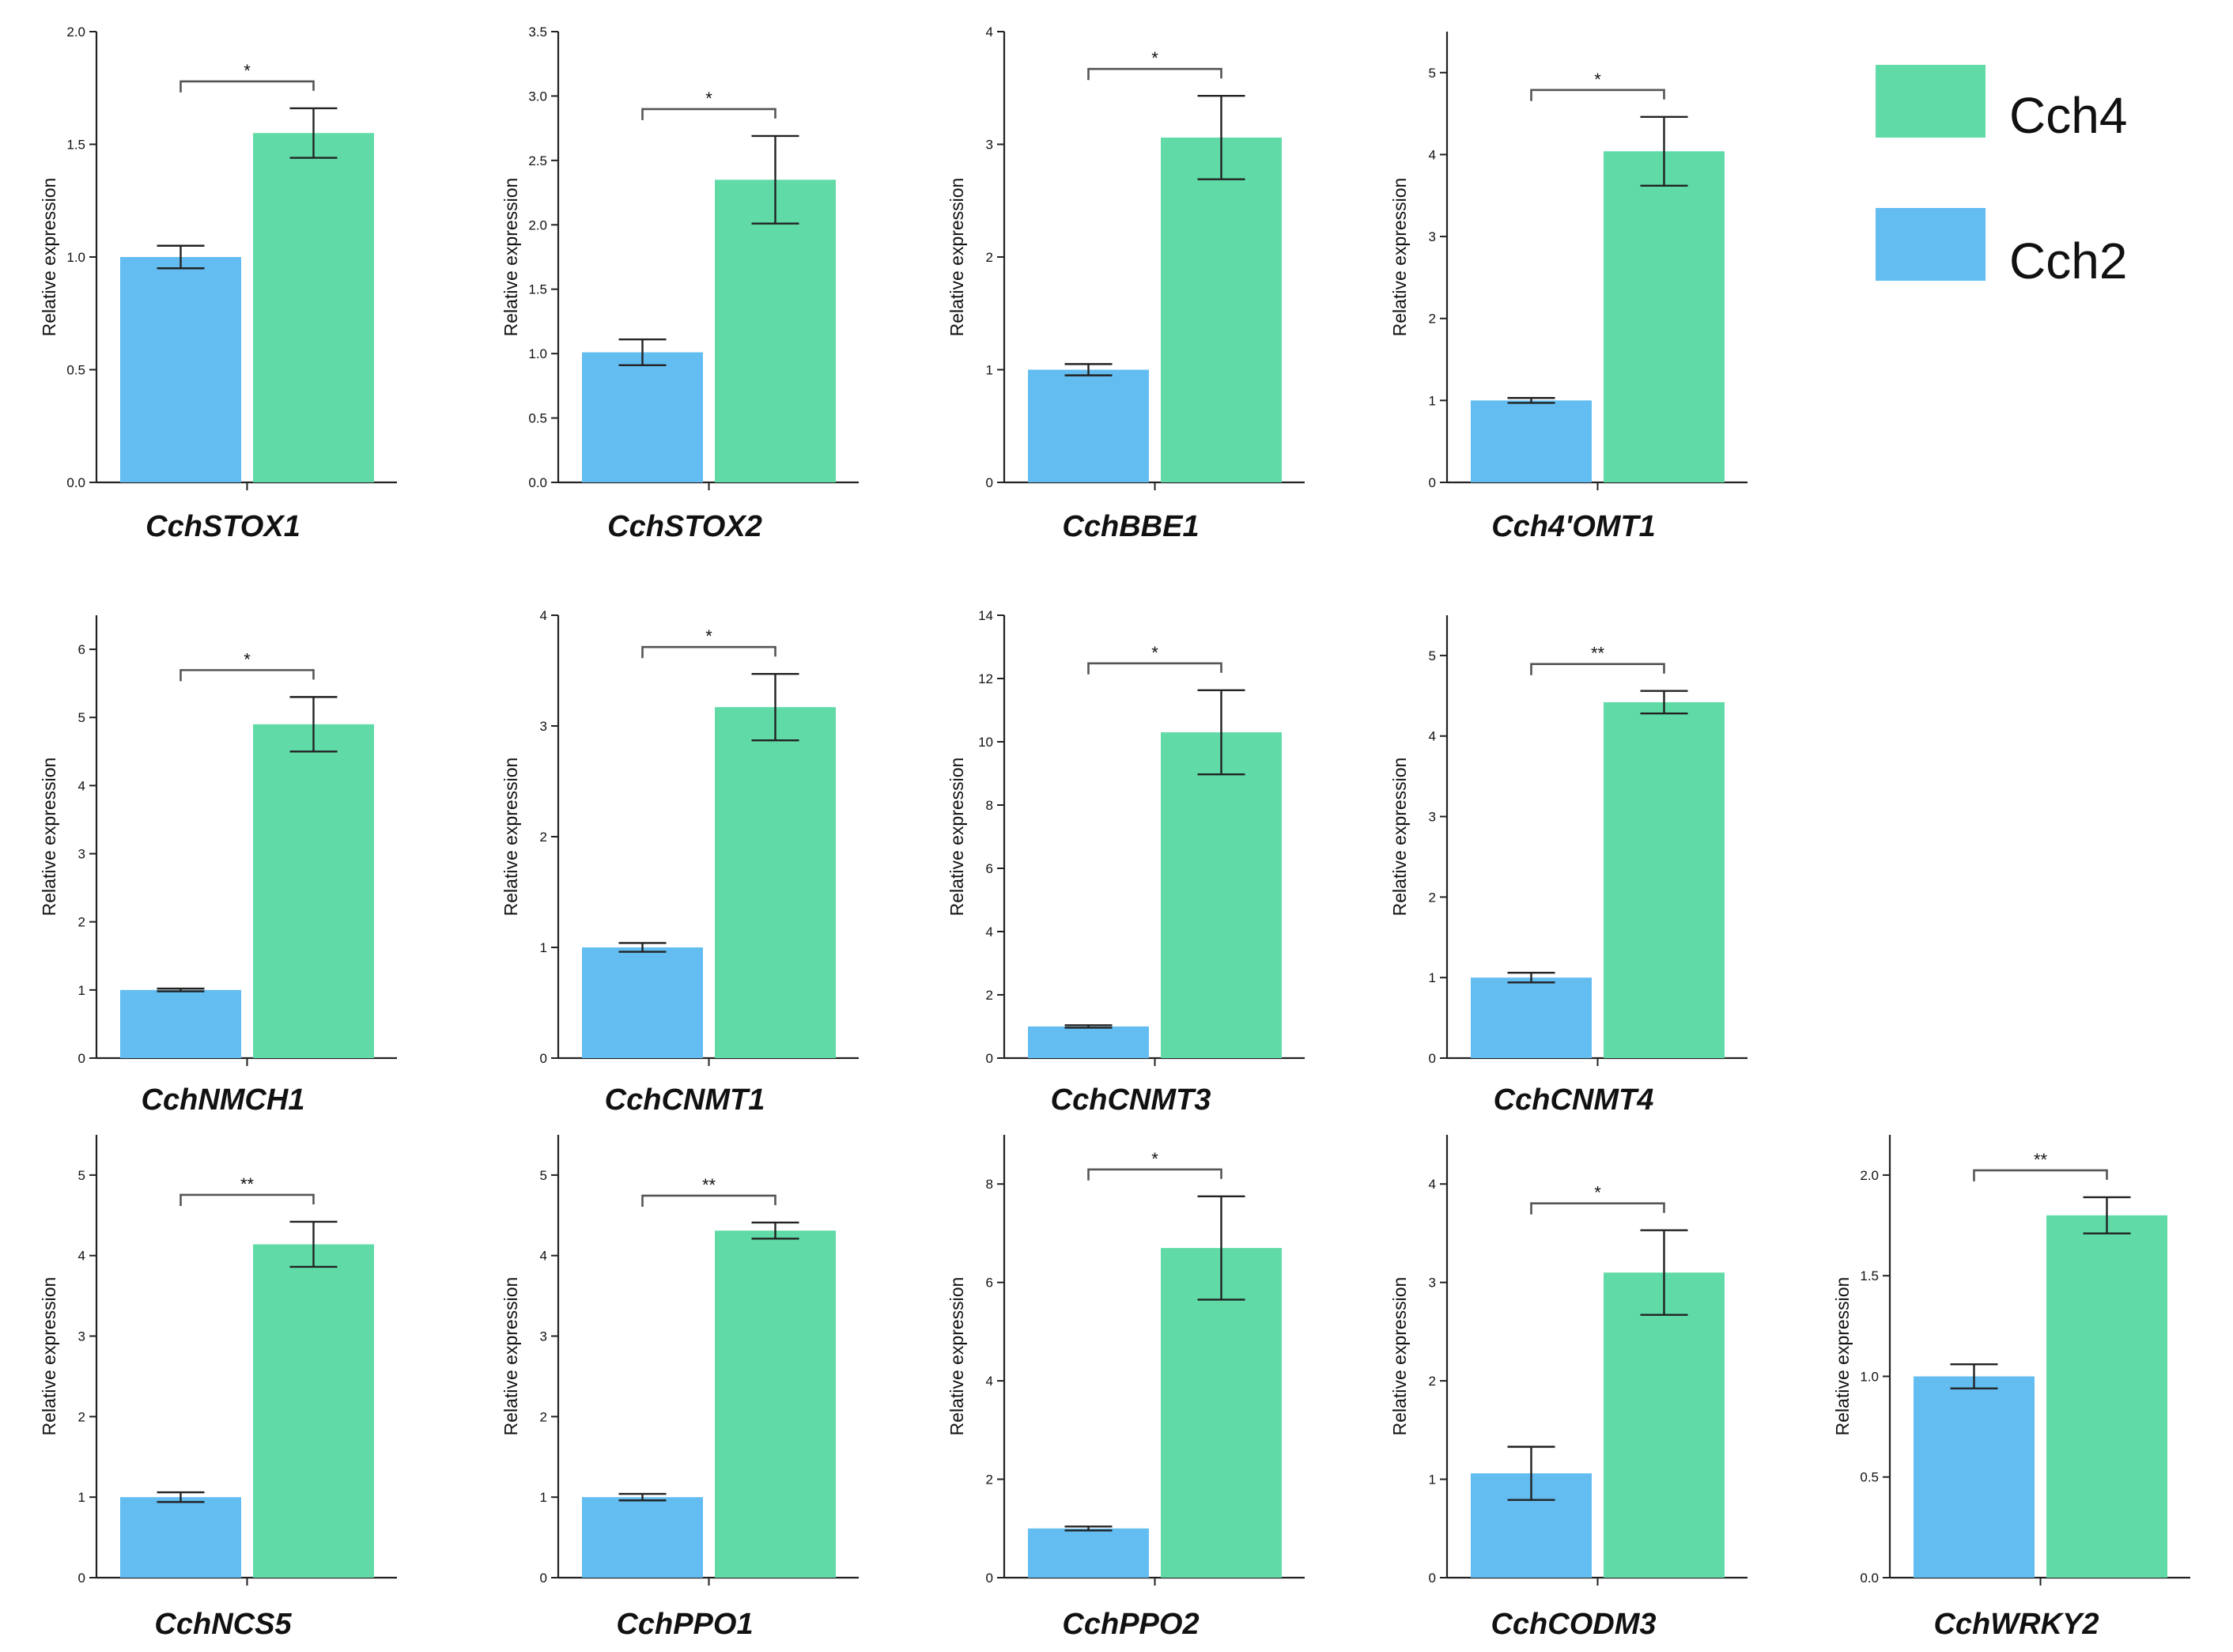  Describe the element at coordinates (989, 1184) in the screenshot. I see `y-tick-label: 8` at that location.